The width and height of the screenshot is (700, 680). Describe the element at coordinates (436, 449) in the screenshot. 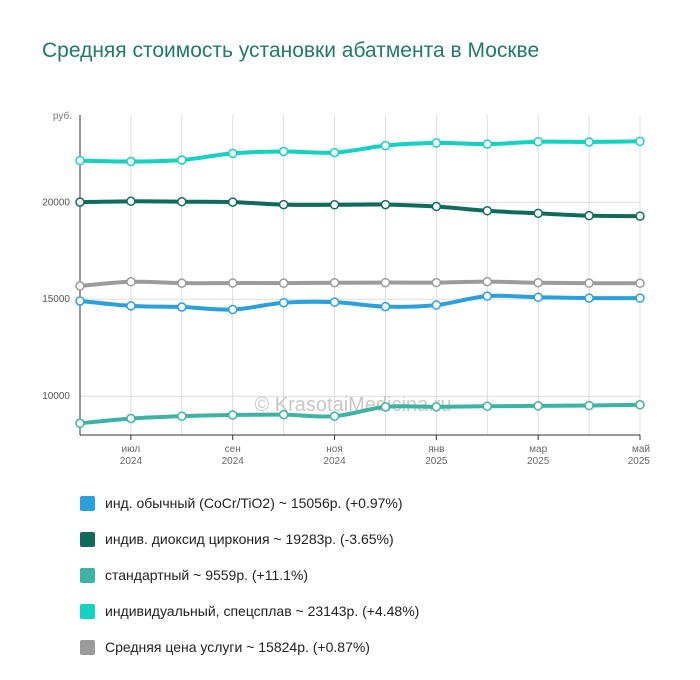

I see `x-tick-label-month: янв` at that location.